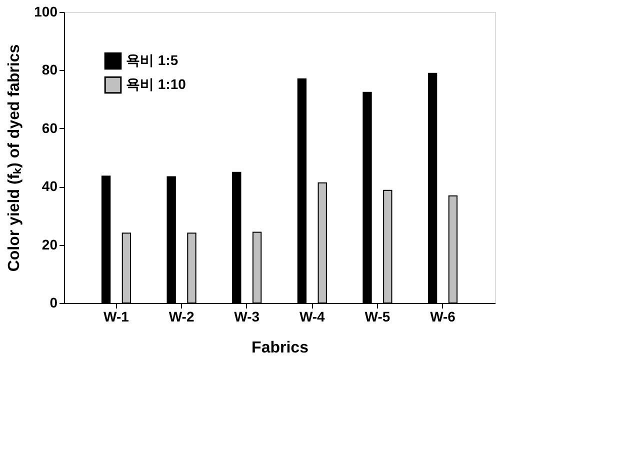 The width and height of the screenshot is (620, 461). What do you see at coordinates (280, 348) in the screenshot?
I see `x-axis-title: Fabrics` at bounding box center [280, 348].